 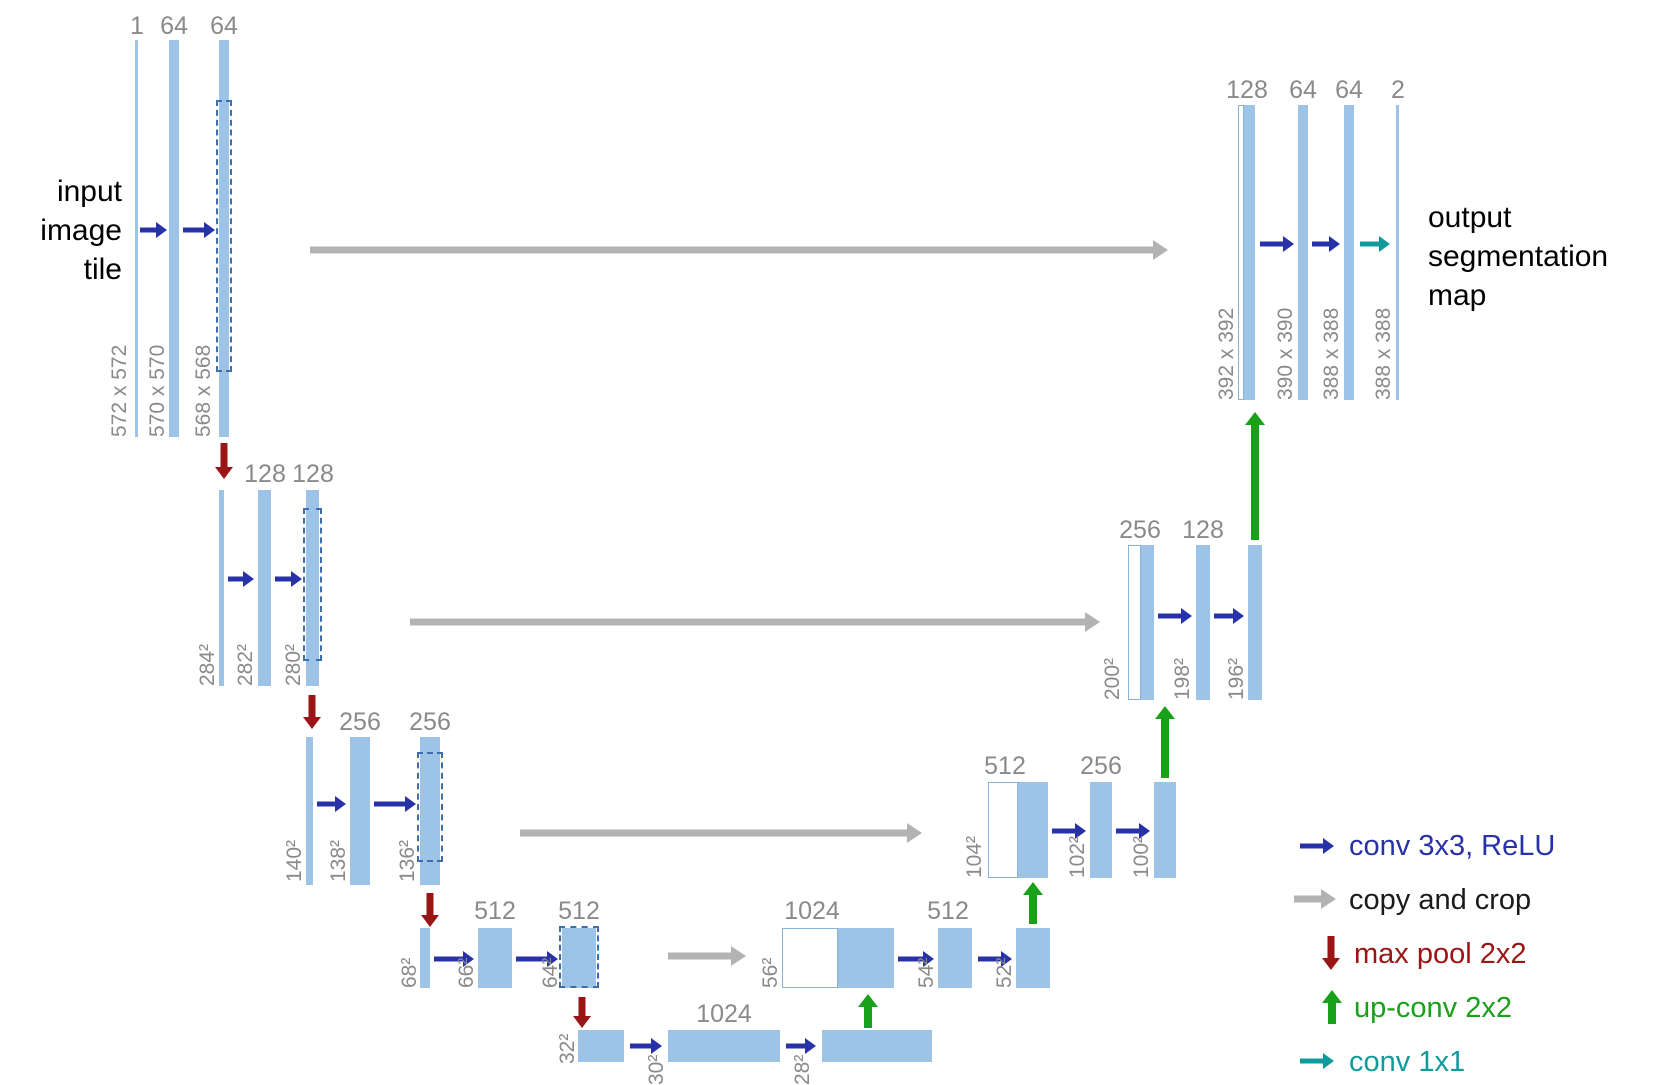 I want to click on size-label: 390 x 390, so click(x=1285, y=353).